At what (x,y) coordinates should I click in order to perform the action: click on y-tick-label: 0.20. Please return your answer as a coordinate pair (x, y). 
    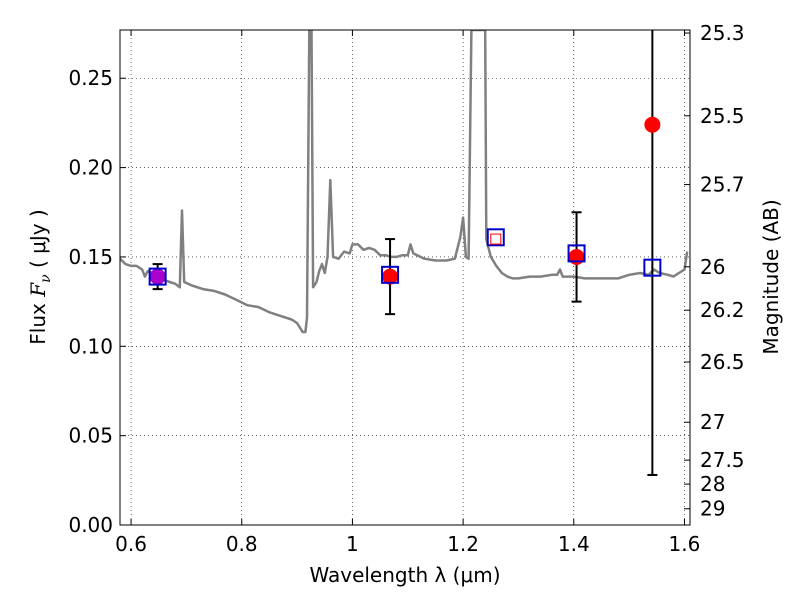
    Looking at the image, I should click on (90, 168).